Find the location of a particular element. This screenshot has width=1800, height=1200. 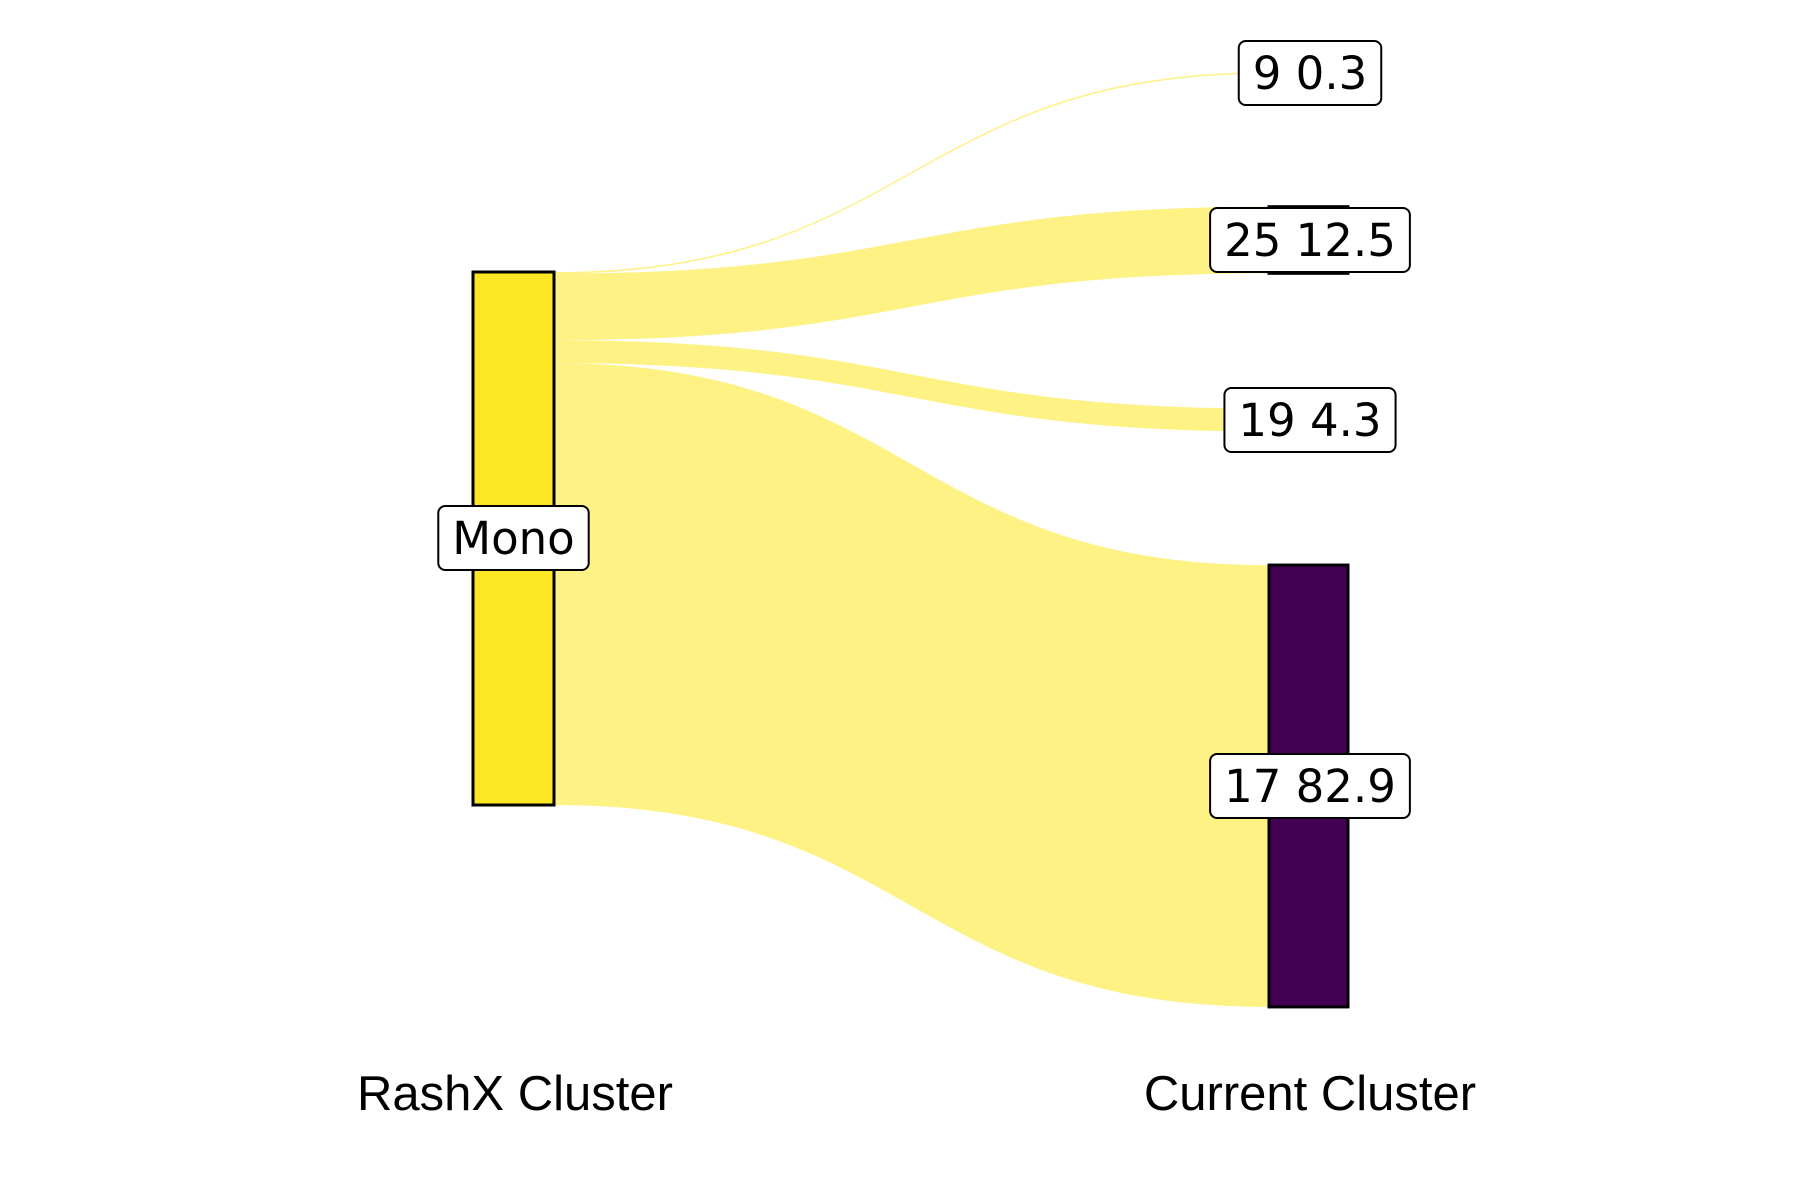

target-label-19: 19 4.3 is located at coordinates (1310, 420).